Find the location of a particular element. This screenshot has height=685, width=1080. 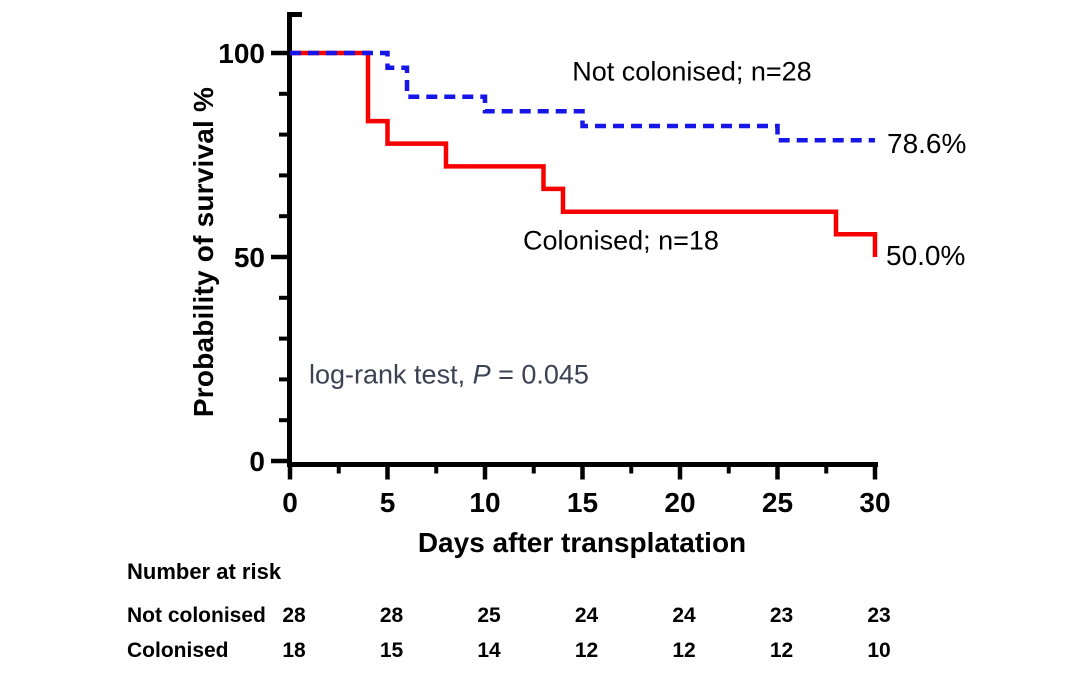

risk-value: 18 is located at coordinates (294, 650).